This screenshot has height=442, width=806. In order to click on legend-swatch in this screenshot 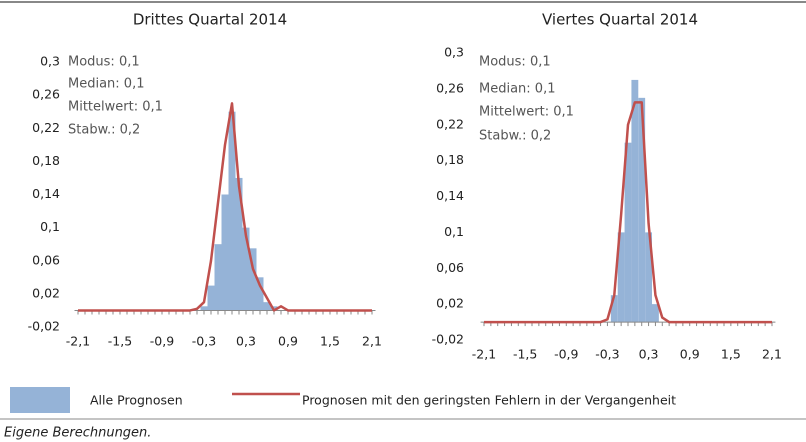, I will do `click(40, 400)`.